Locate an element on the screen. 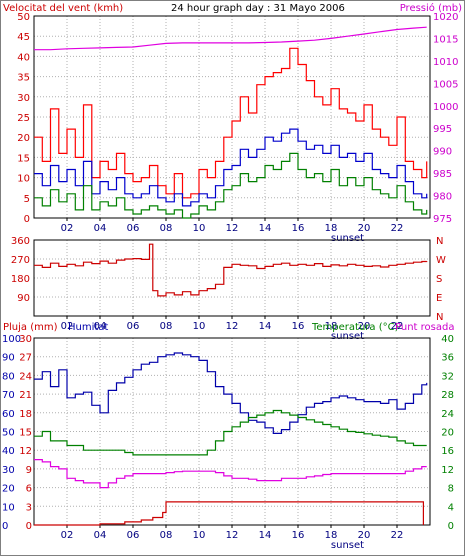 The width and height of the screenshot is (465, 556). temperature-tick-label: 8 is located at coordinates (451, 489).